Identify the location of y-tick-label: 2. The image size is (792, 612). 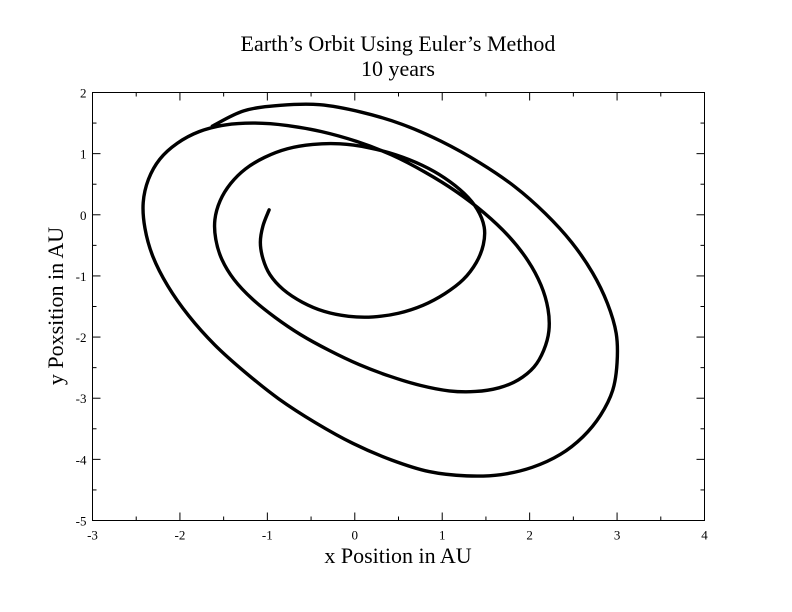
(83, 93).